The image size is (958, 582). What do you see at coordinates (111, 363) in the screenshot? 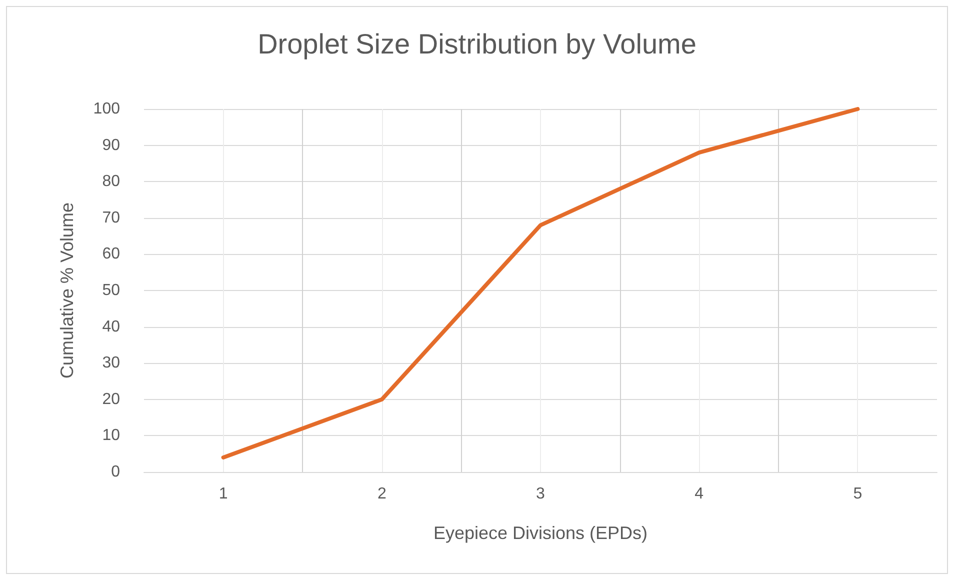
I see `y-tick-label: 30` at bounding box center [111, 363].